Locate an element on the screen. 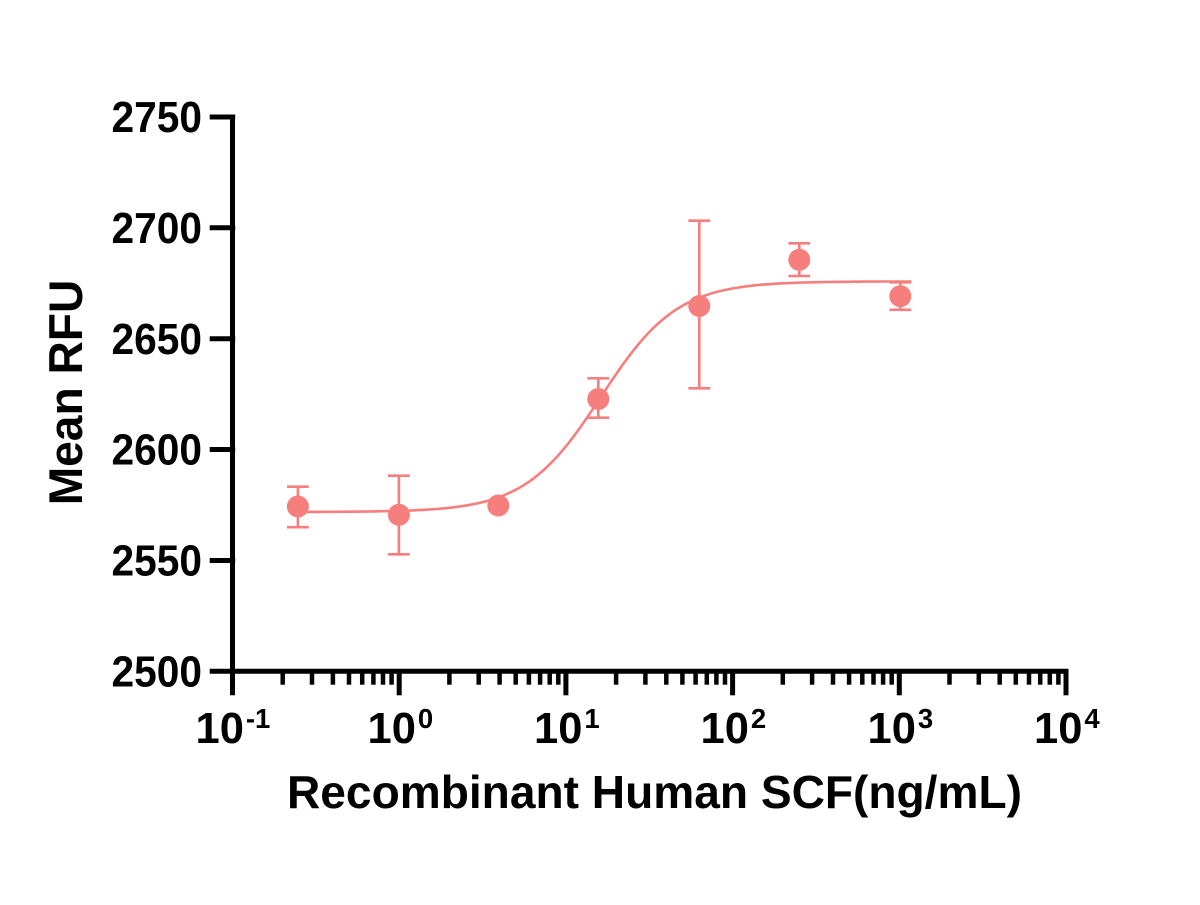 This screenshot has height=905, width=1200. svg-text: 2500 is located at coordinates (157, 672).